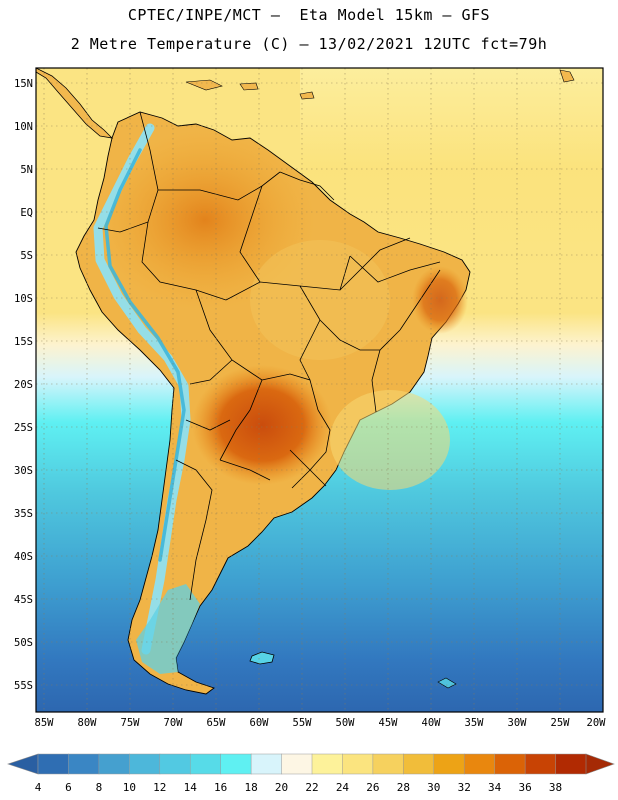 This screenshot has height=800, width=618. What do you see at coordinates (45, 723) in the screenshot?
I see `lon-label: 85W` at bounding box center [45, 723].